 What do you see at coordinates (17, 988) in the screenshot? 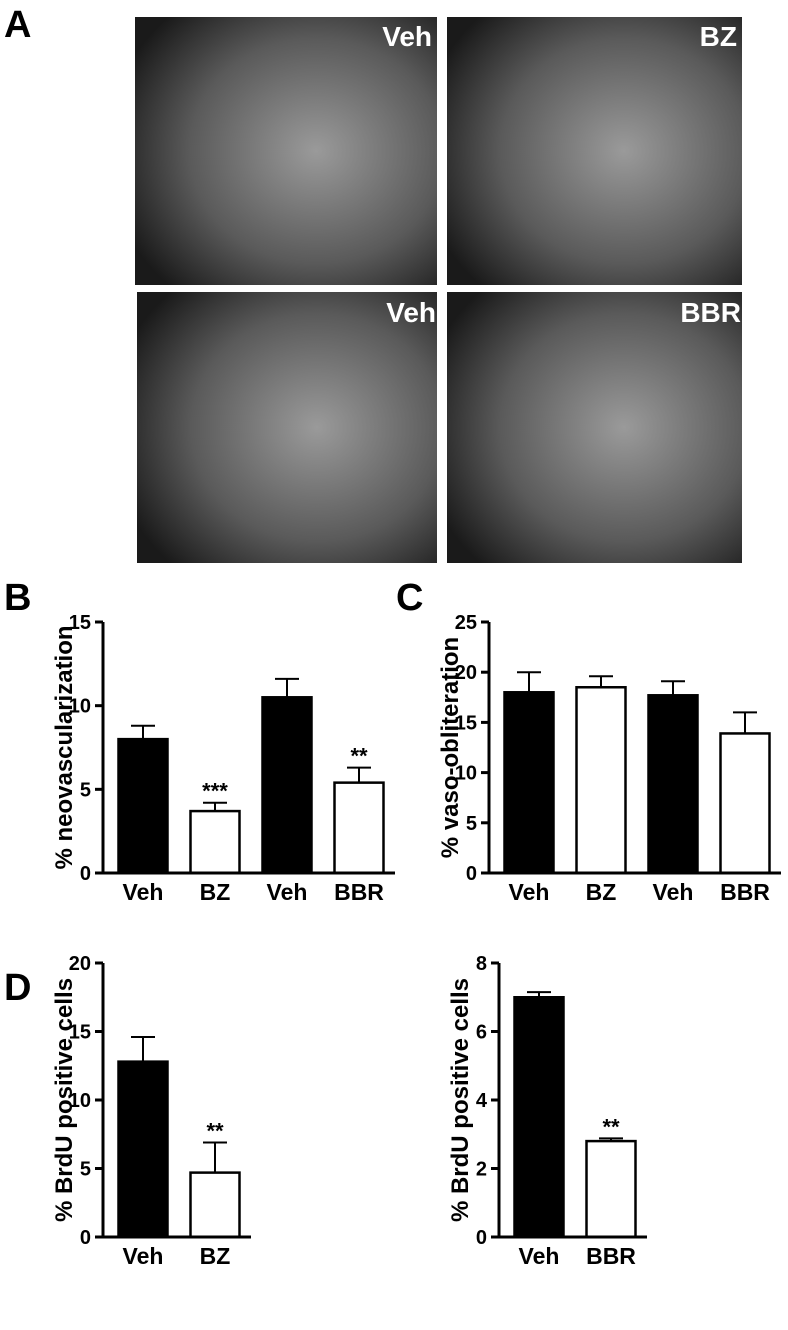
I see `panel-label: D` at bounding box center [17, 988].